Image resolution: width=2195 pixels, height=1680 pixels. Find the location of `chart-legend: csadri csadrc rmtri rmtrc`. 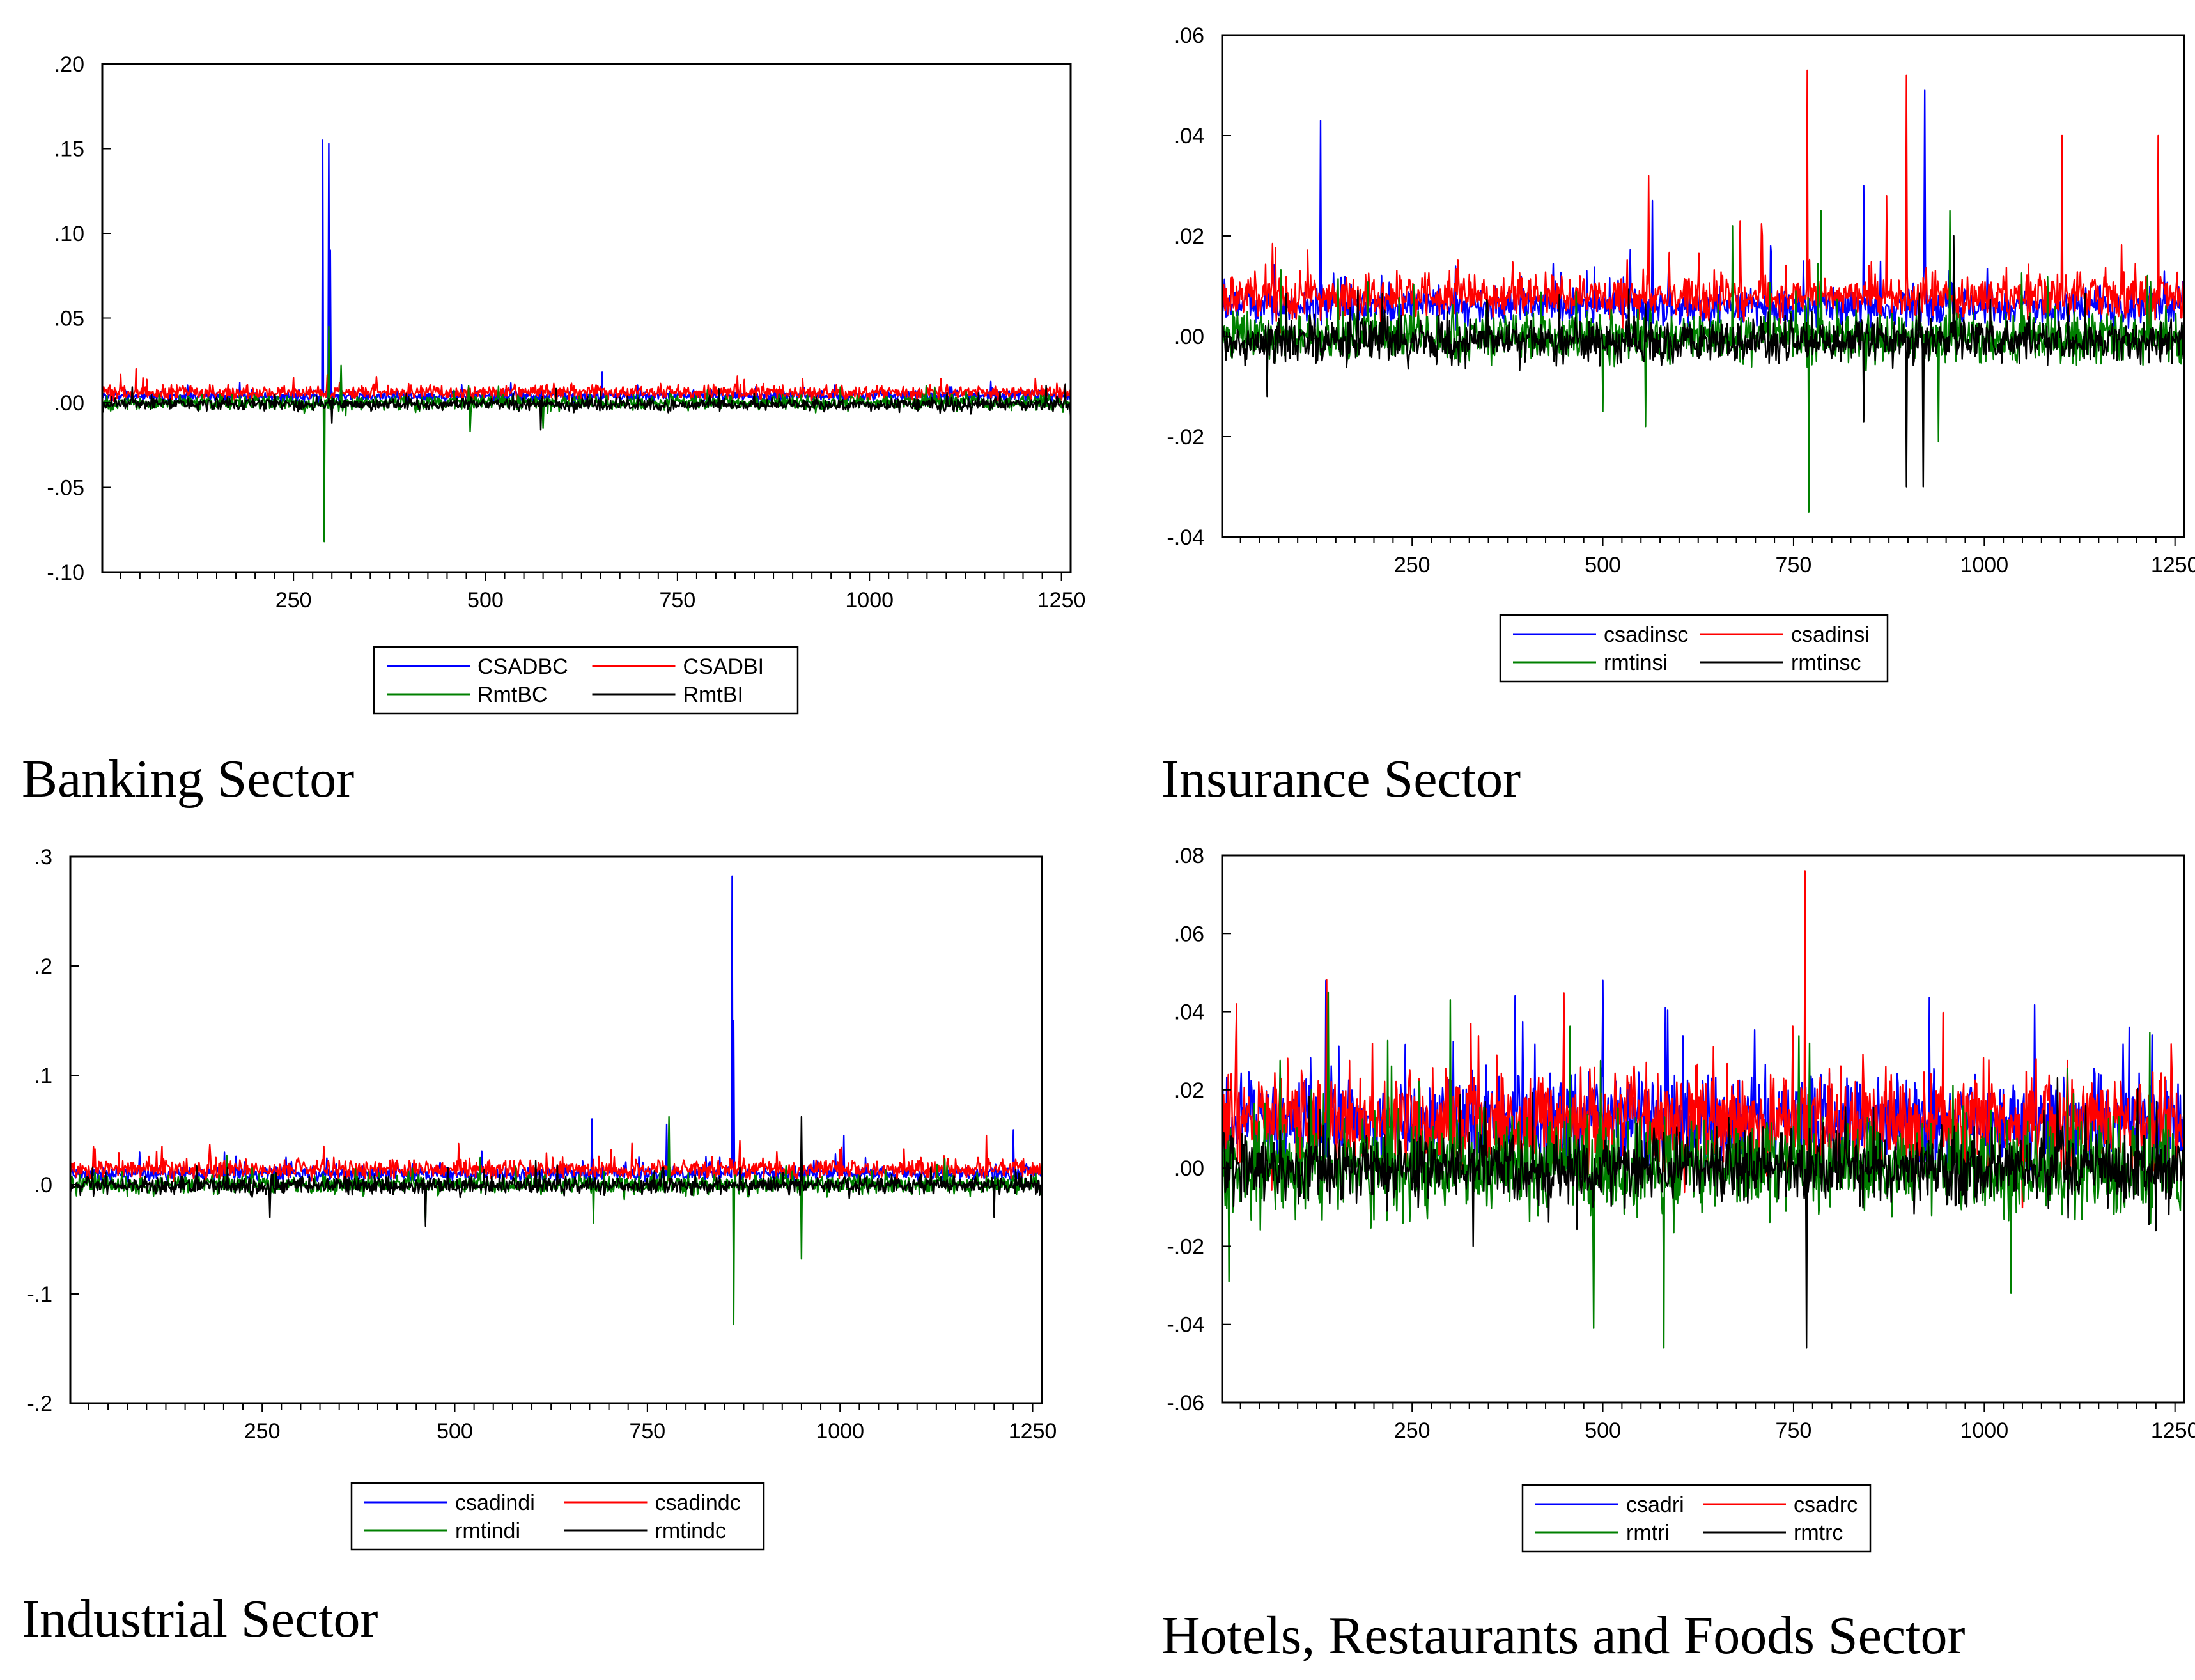

chart-legend: csadri csadrc rmtri rmtrc is located at coordinates (1697, 1518).